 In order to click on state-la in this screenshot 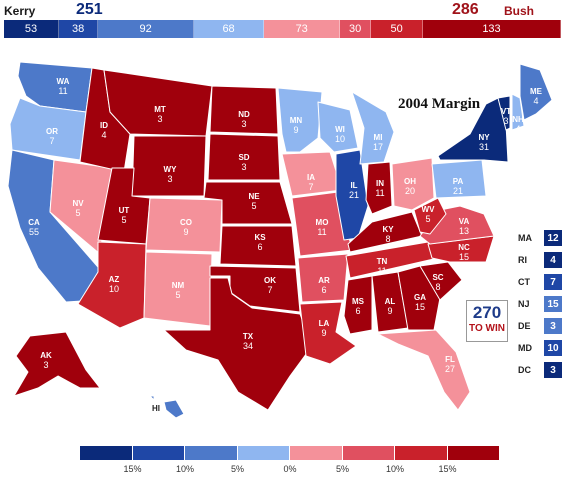, I will do `click(328, 333)`.